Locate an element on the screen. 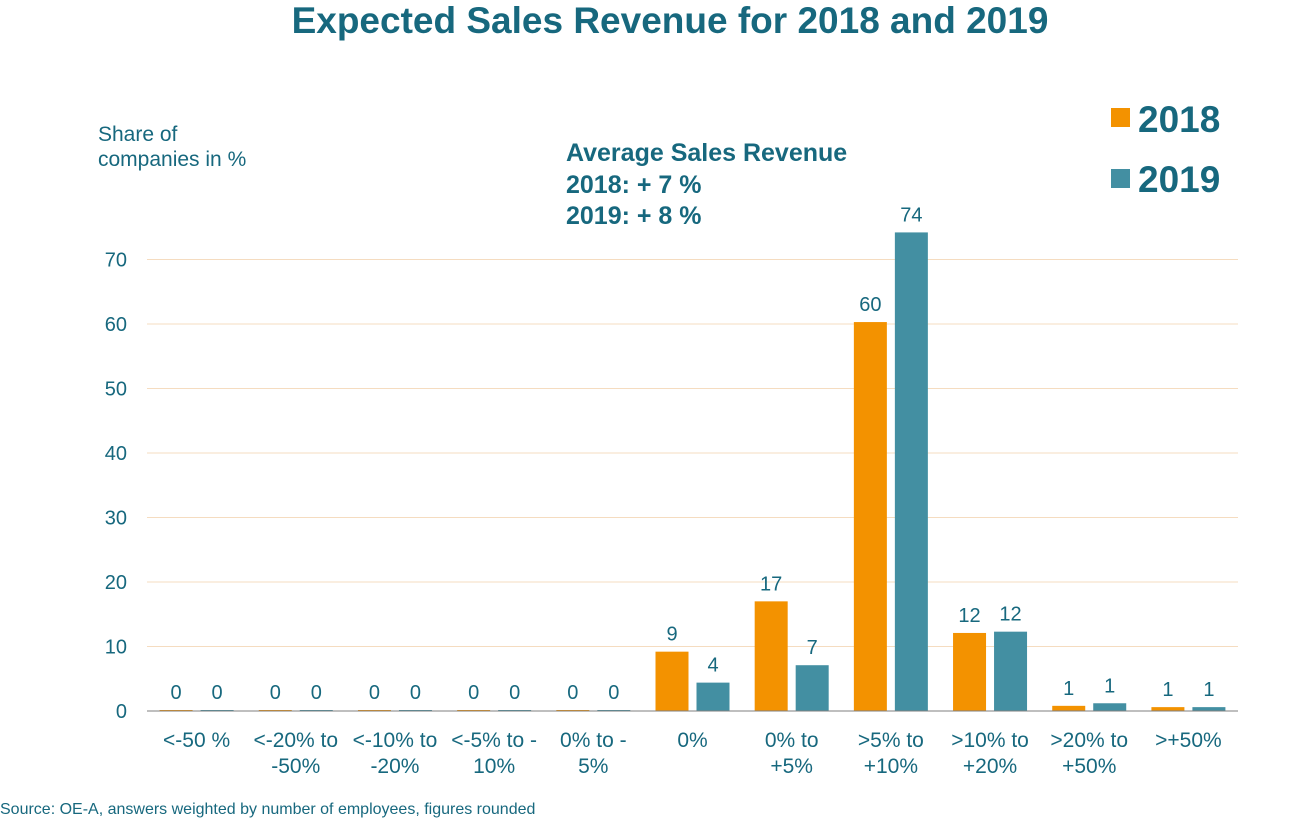  y-tick-label: 30 is located at coordinates (116, 519).